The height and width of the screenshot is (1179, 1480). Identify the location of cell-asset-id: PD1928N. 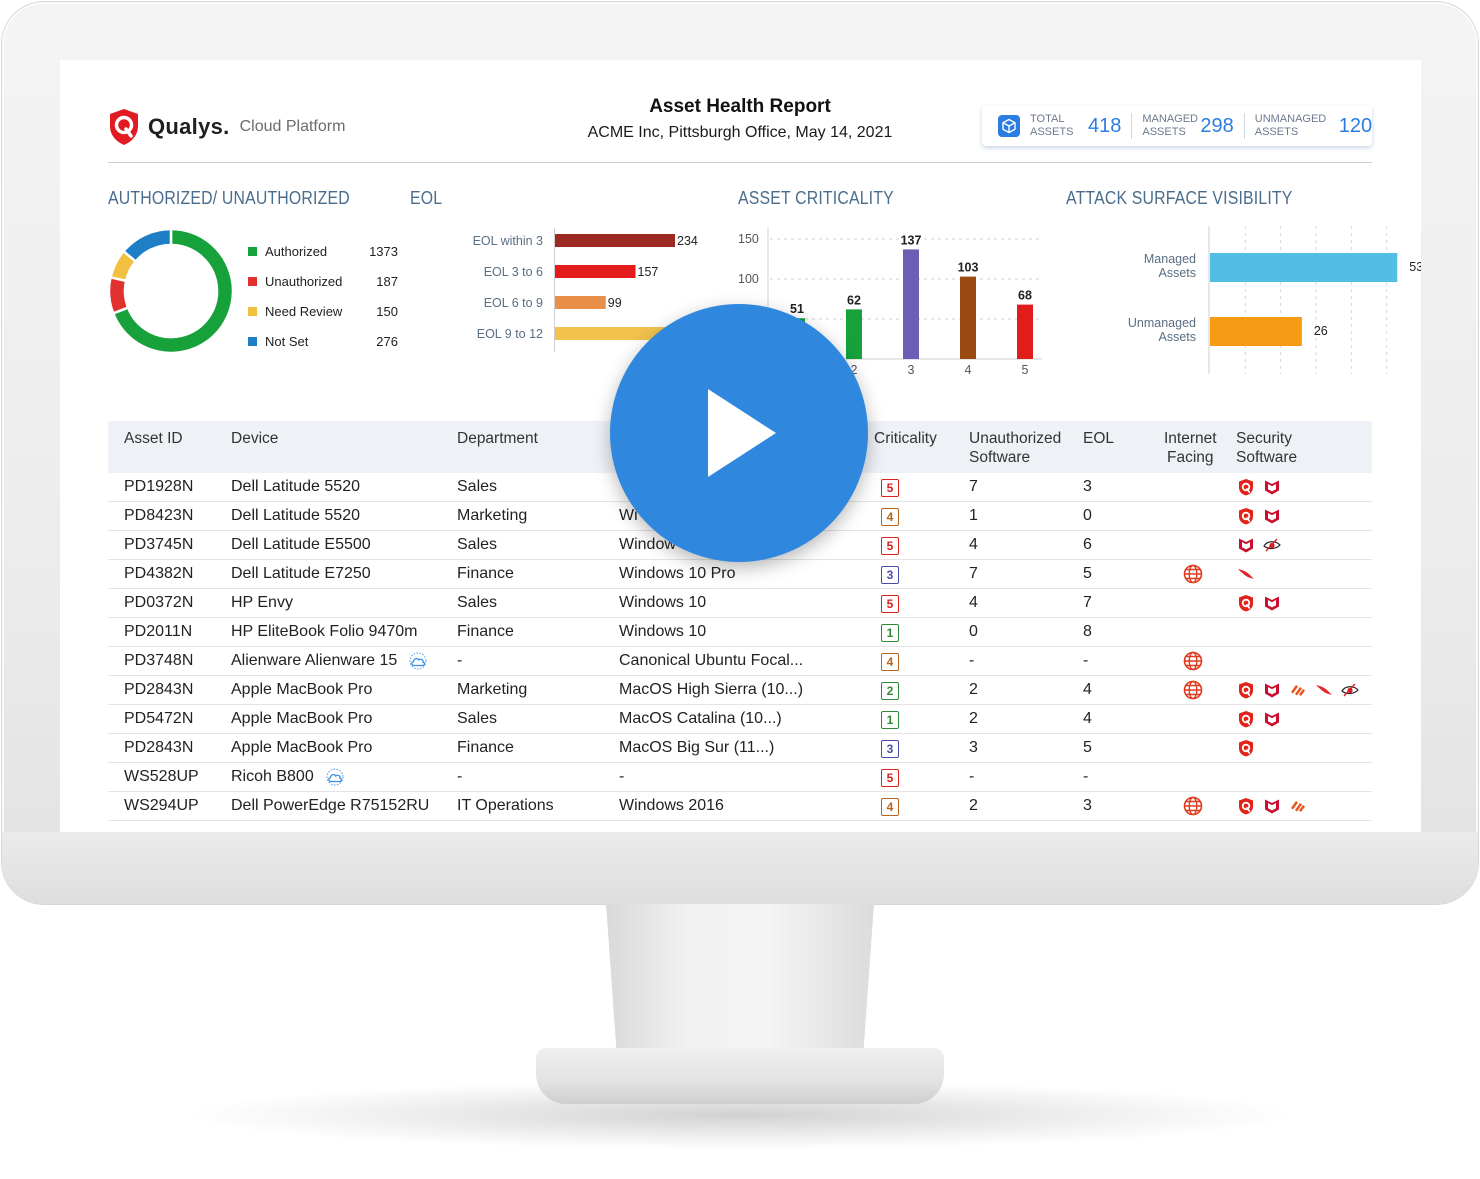
(159, 486).